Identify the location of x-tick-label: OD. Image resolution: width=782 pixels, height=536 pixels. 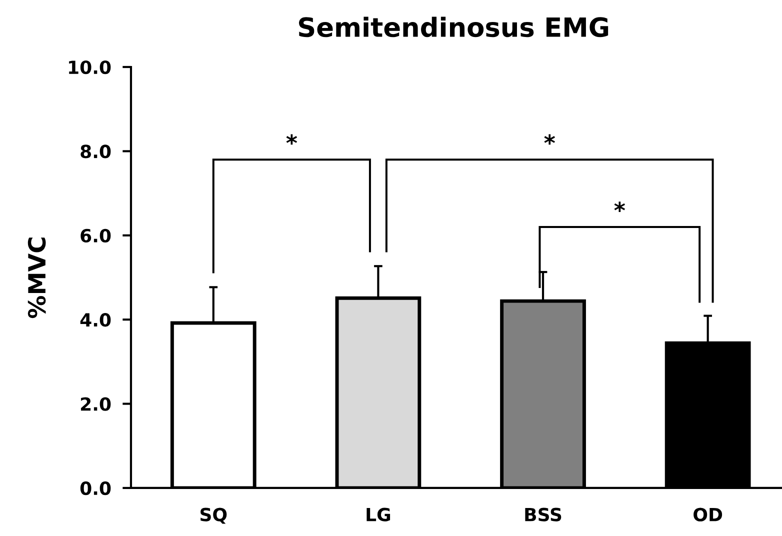
(708, 515).